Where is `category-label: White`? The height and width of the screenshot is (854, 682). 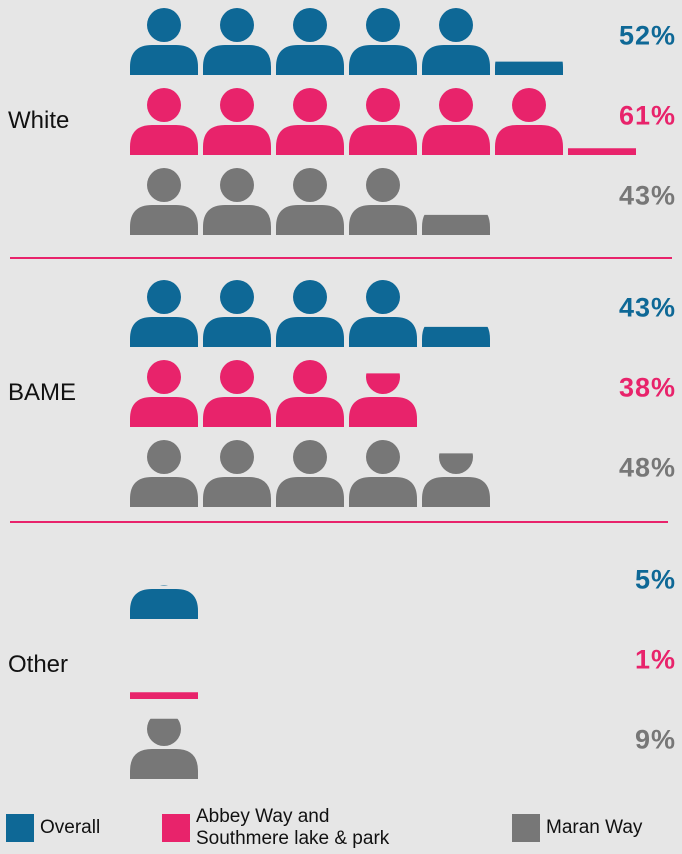
category-label: White is located at coordinates (38, 120).